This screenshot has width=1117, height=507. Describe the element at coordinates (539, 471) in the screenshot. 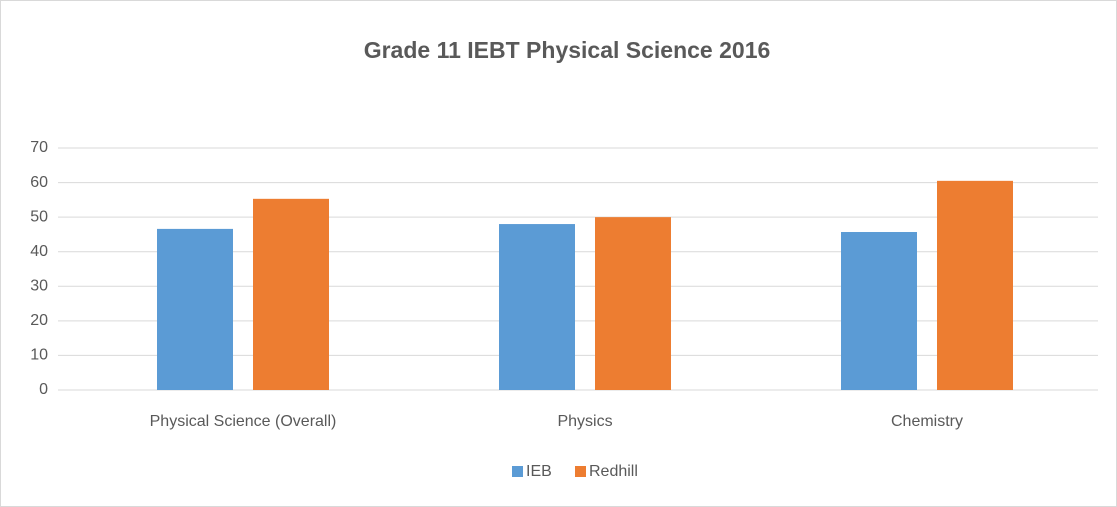

I see `legend-label: IEB` at that location.